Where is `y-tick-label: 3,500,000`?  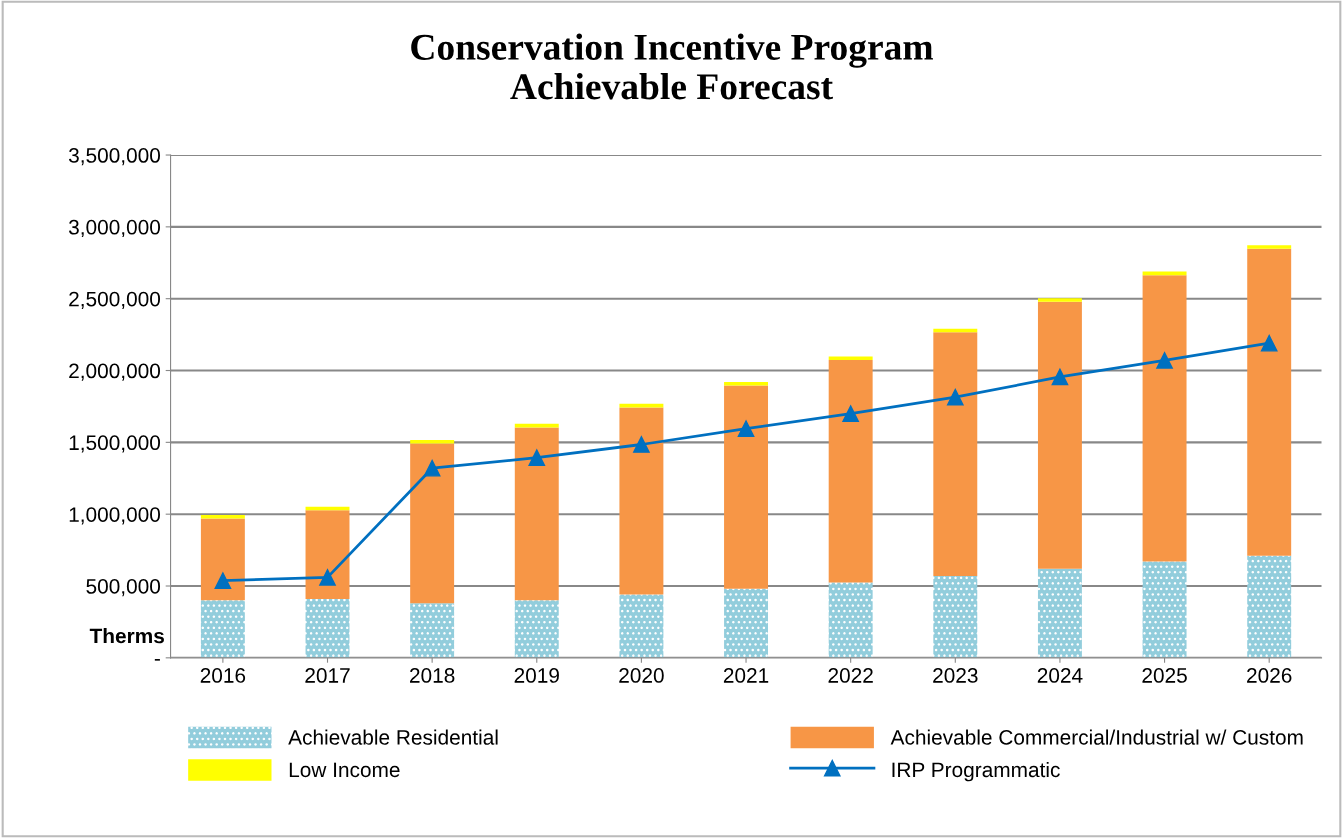
y-tick-label: 3,500,000 is located at coordinates (114, 157).